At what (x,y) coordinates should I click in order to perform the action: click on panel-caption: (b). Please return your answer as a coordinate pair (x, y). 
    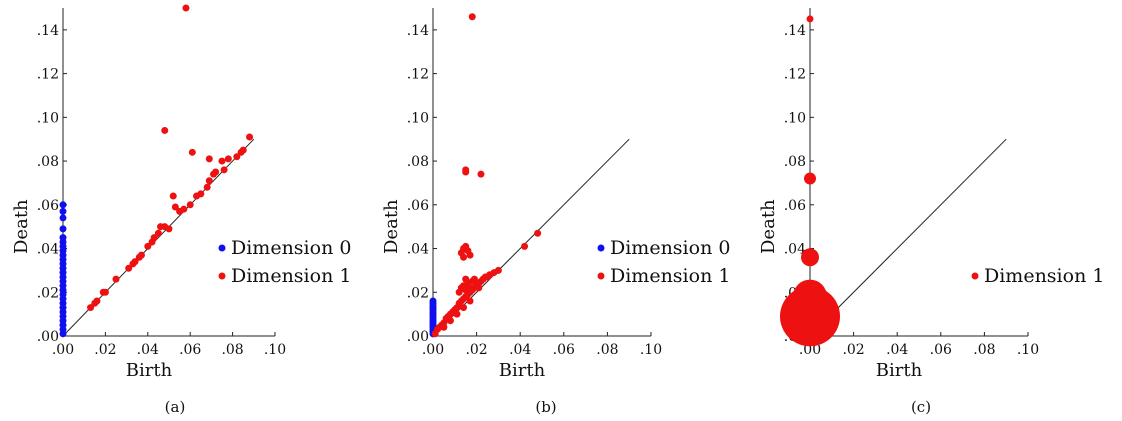
    Looking at the image, I should click on (545, 407).